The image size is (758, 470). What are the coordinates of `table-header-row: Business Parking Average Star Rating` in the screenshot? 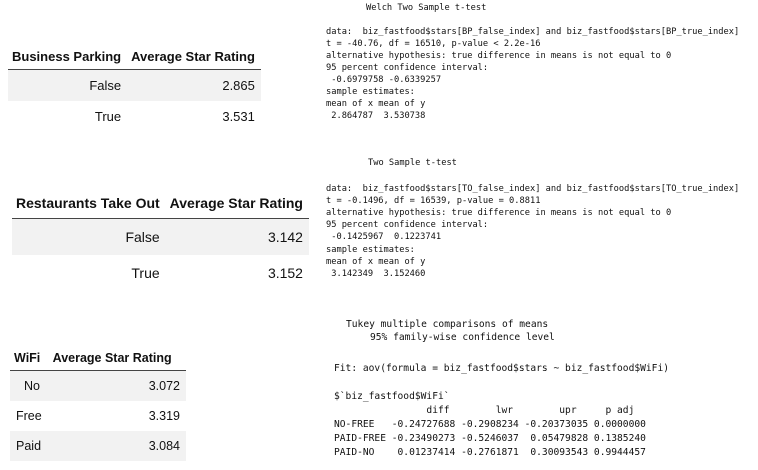 It's located at (134, 56).